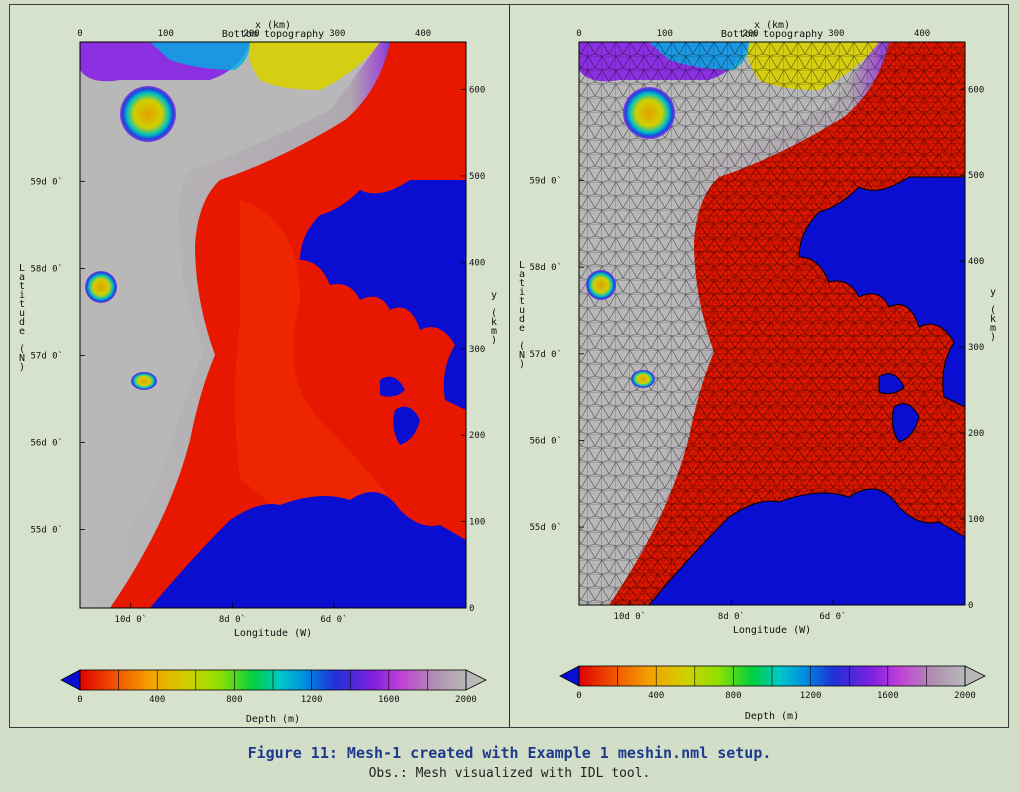 The image size is (1019, 792). I want to click on panel-divider, so click(509, 366).